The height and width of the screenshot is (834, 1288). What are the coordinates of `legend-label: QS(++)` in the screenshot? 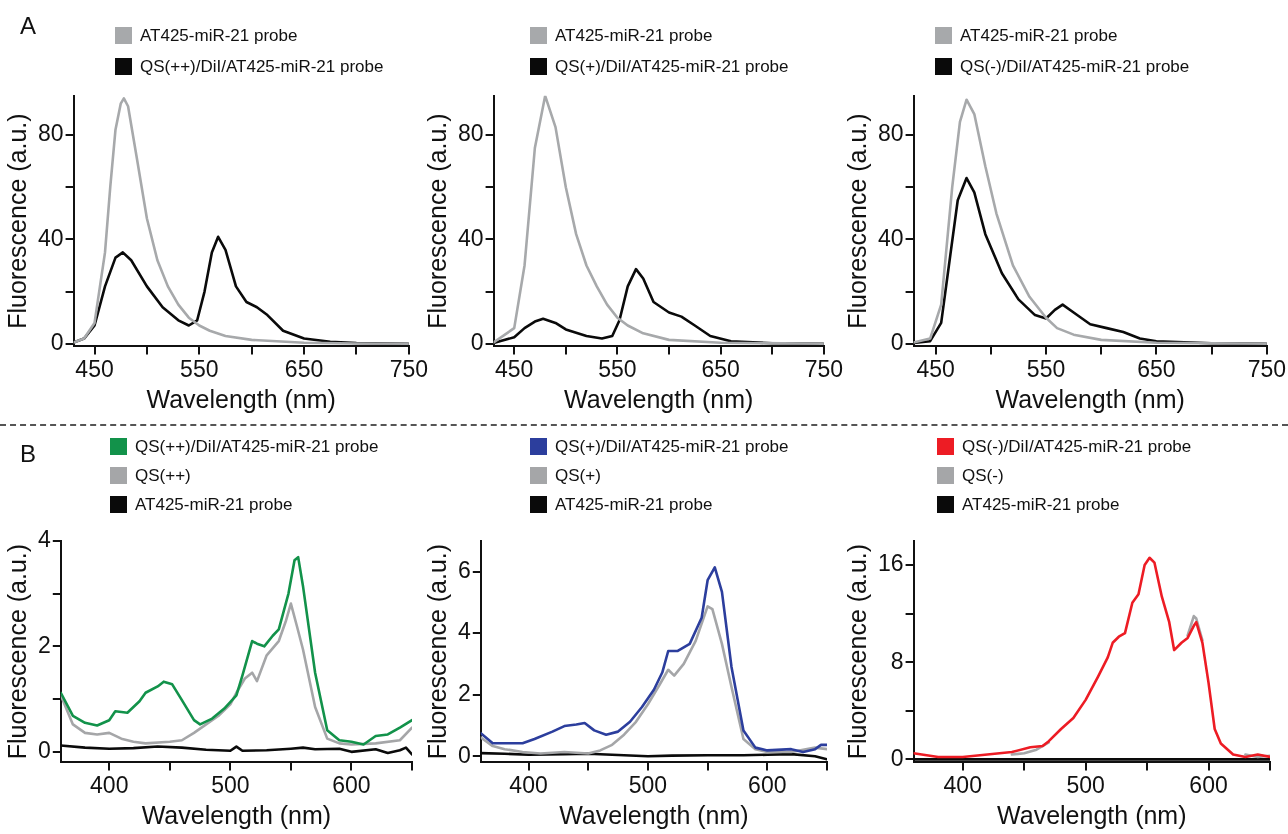 It's located at (163, 475).